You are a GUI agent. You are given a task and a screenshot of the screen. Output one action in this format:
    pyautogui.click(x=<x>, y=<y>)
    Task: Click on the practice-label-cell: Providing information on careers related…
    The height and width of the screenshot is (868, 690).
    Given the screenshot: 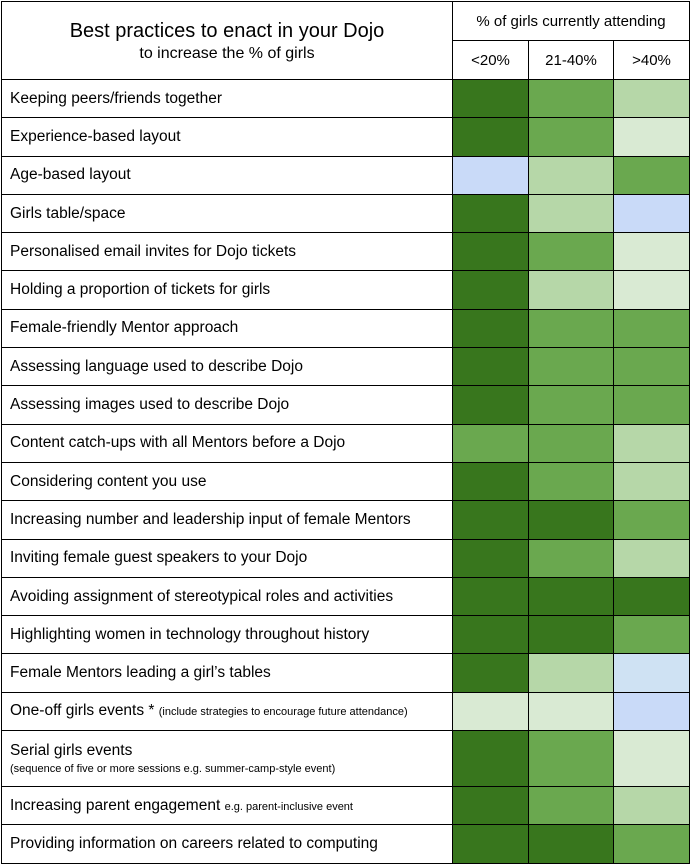 What is the action you would take?
    pyautogui.click(x=227, y=844)
    